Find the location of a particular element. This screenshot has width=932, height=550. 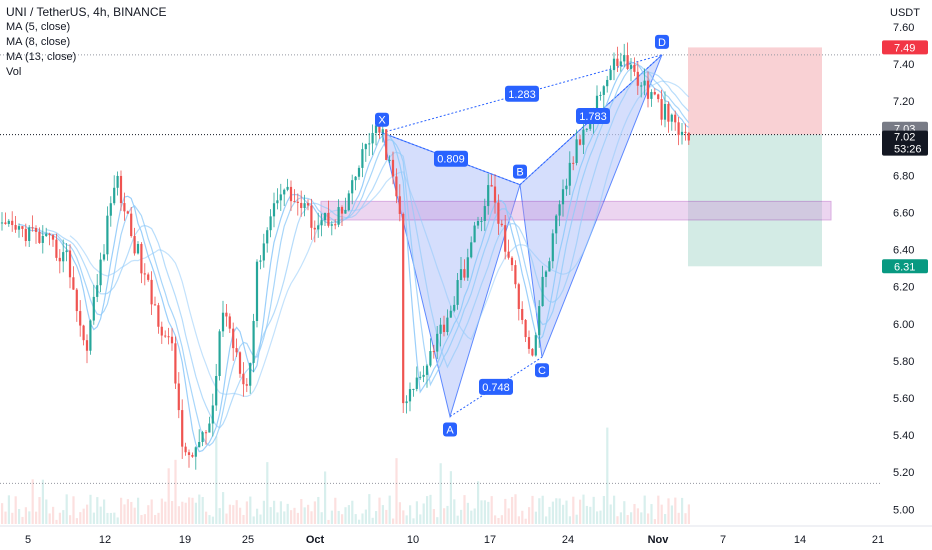

time-tick-label: 14 is located at coordinates (800, 540).